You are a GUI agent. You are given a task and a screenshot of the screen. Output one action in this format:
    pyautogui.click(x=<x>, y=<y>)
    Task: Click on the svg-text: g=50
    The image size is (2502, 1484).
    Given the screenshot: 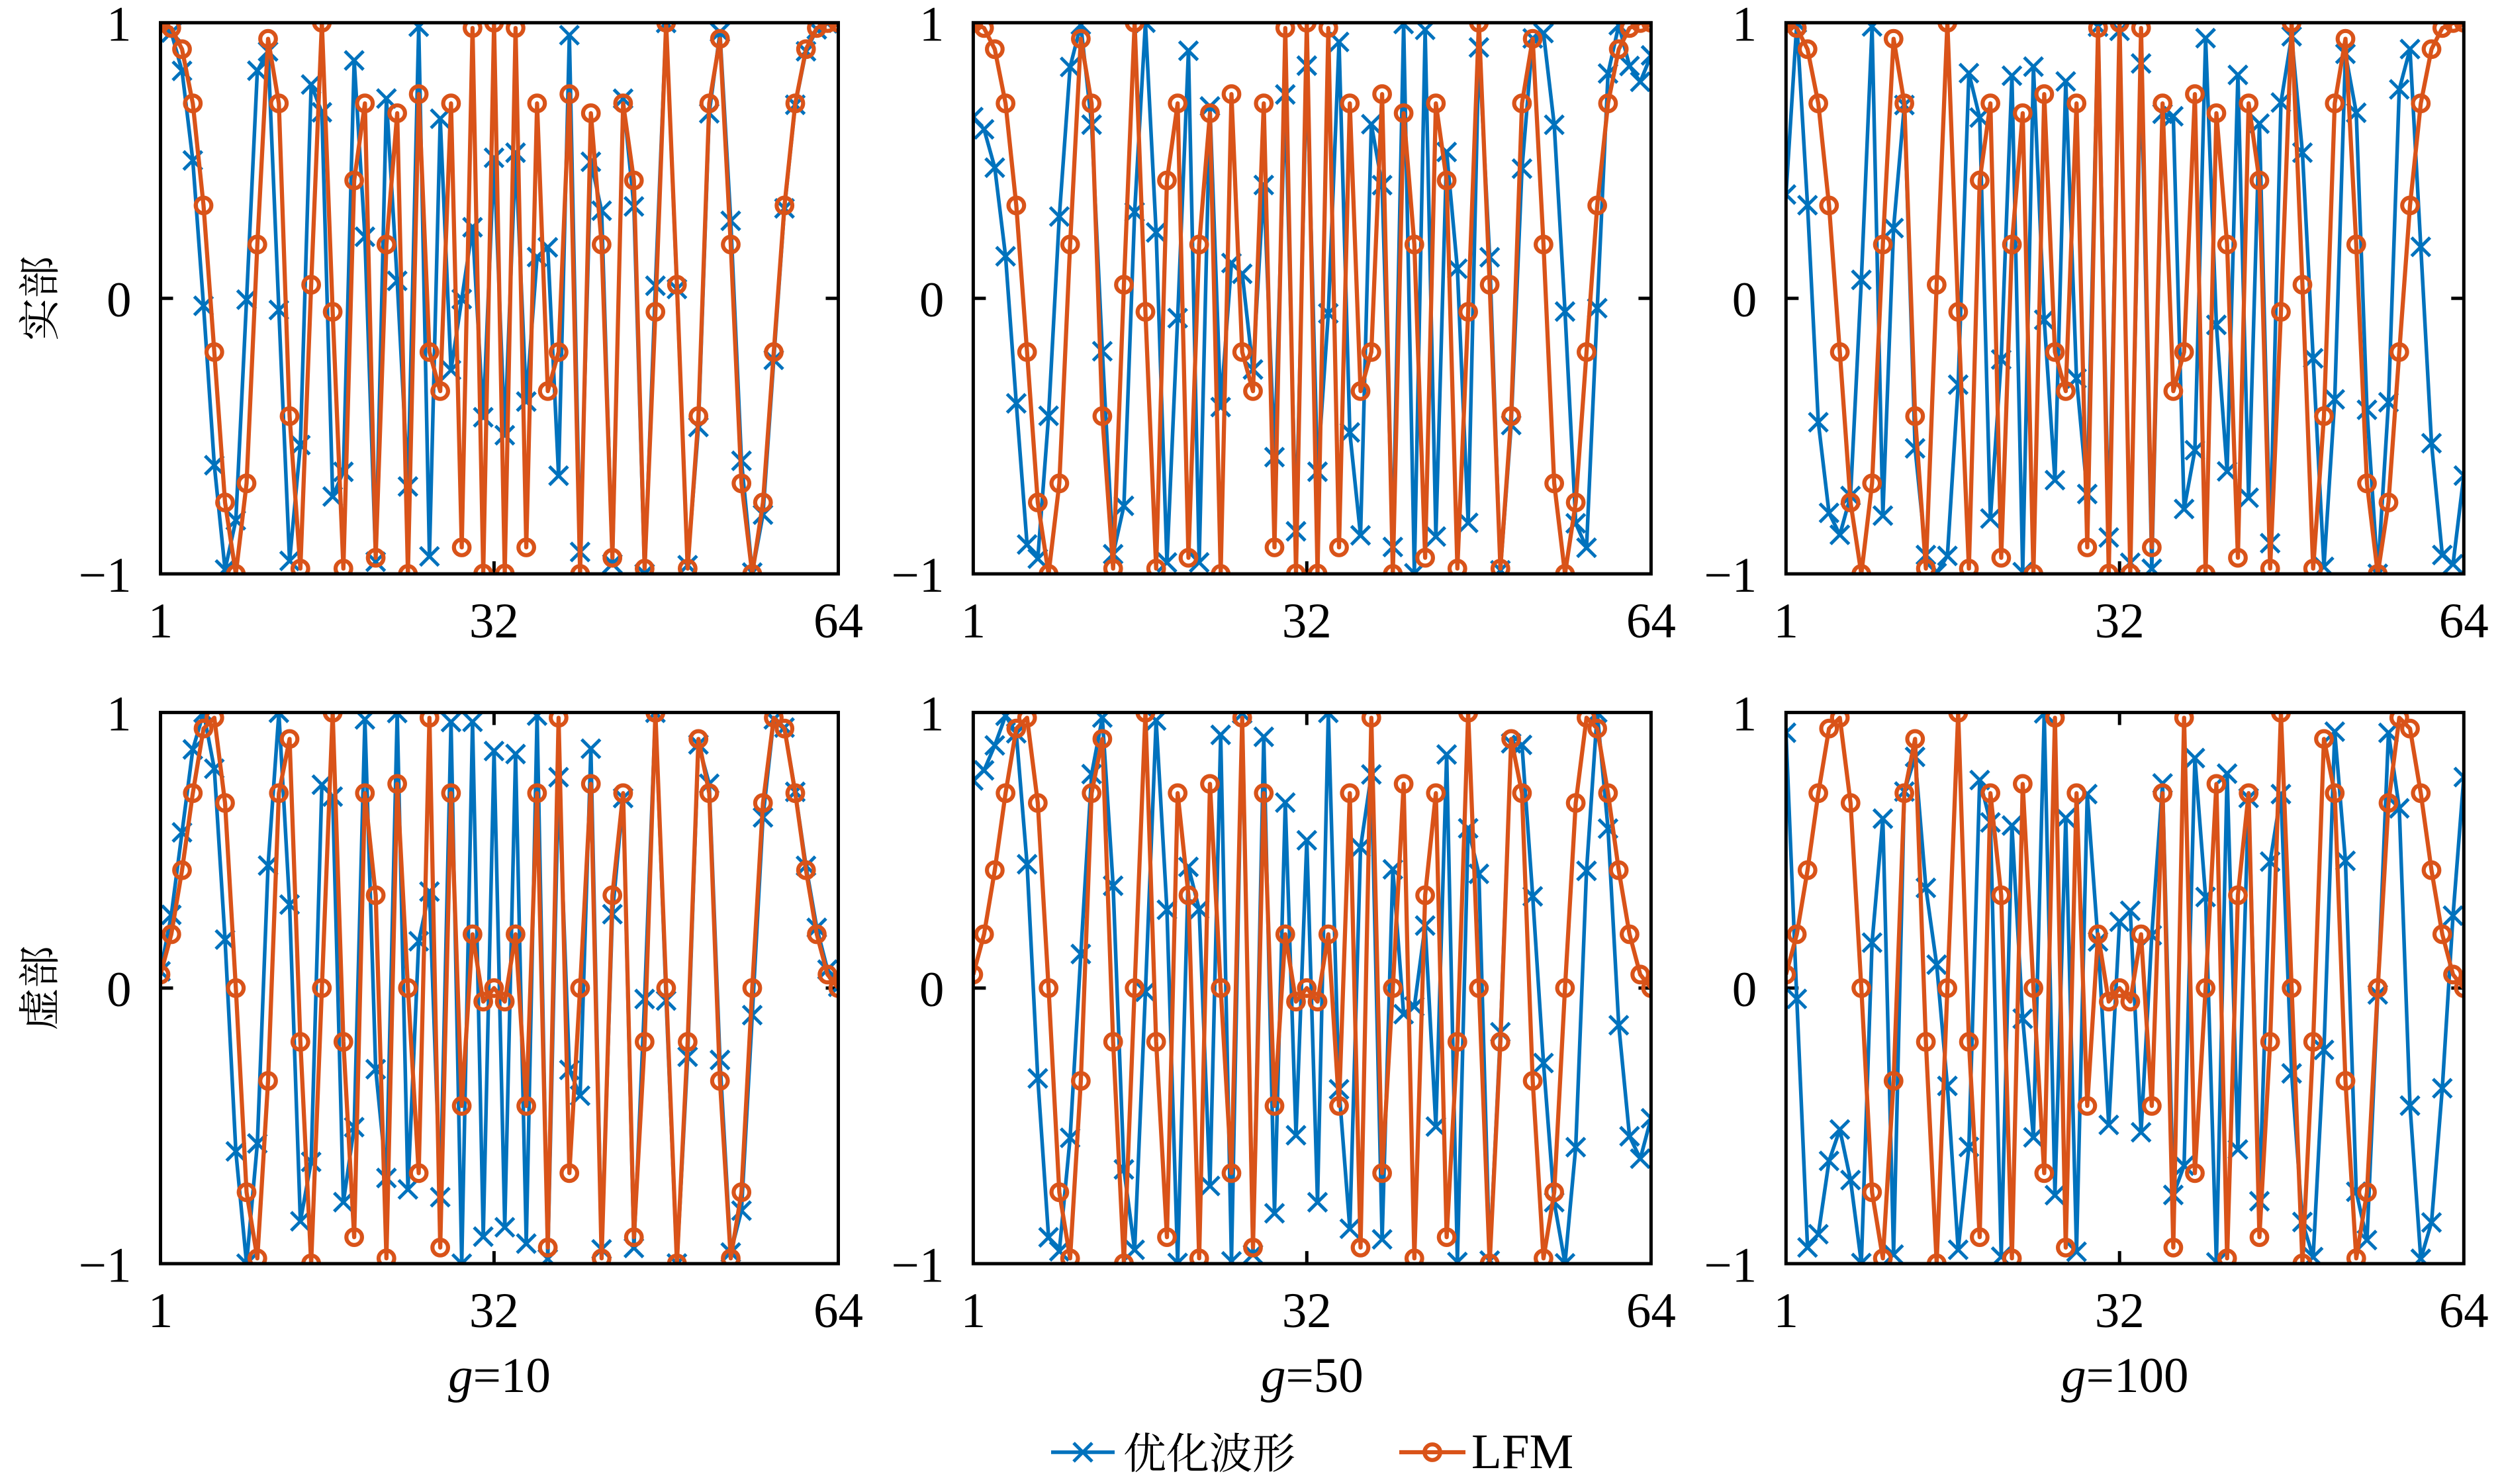 What is the action you would take?
    pyautogui.click(x=1312, y=1375)
    